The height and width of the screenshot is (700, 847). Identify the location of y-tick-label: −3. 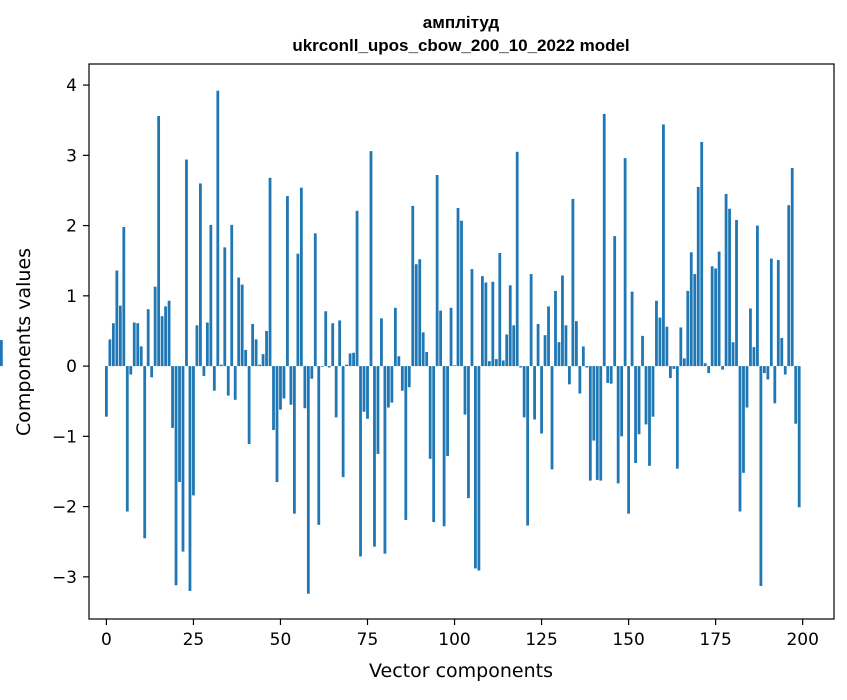
(64, 578).